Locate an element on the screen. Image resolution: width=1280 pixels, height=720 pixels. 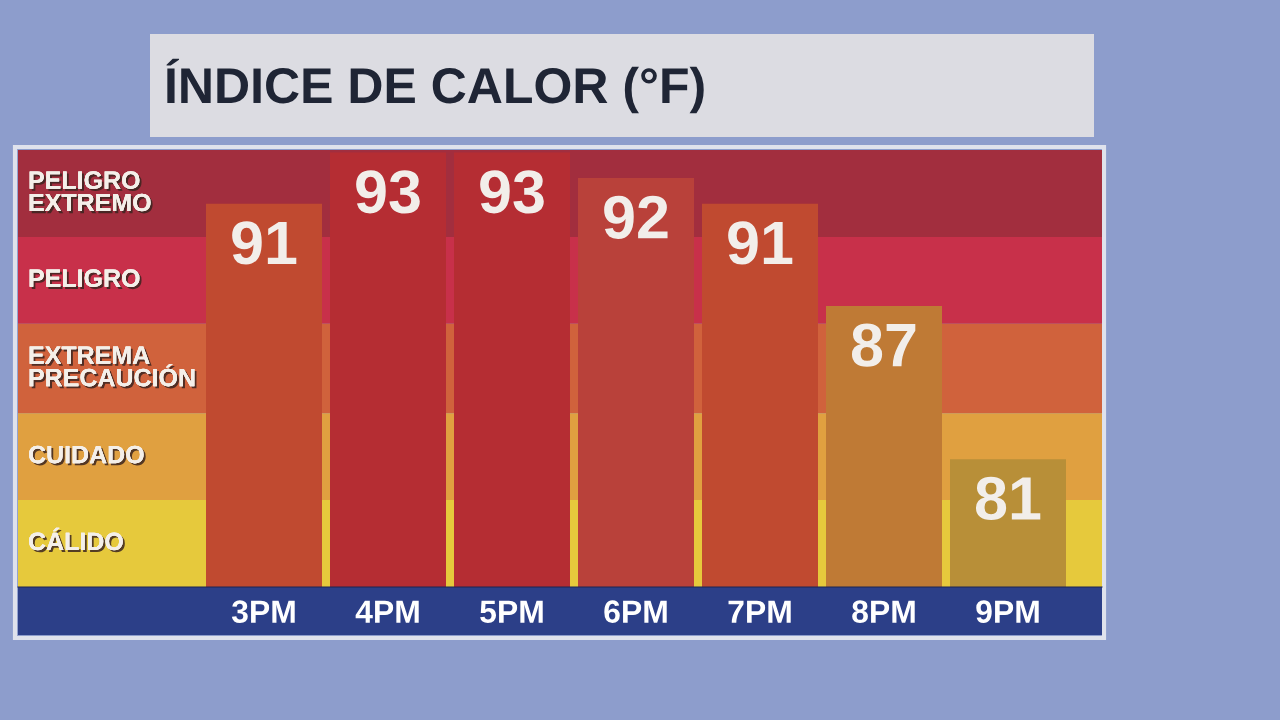
data-label: 81 is located at coordinates (1008, 498).